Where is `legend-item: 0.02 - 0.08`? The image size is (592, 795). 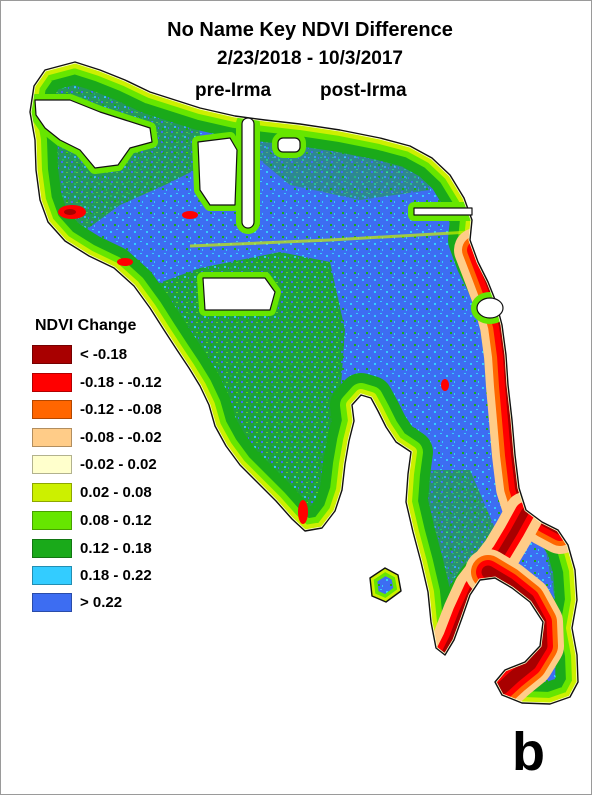
legend-item: 0.02 - 0.08 is located at coordinates (92, 492).